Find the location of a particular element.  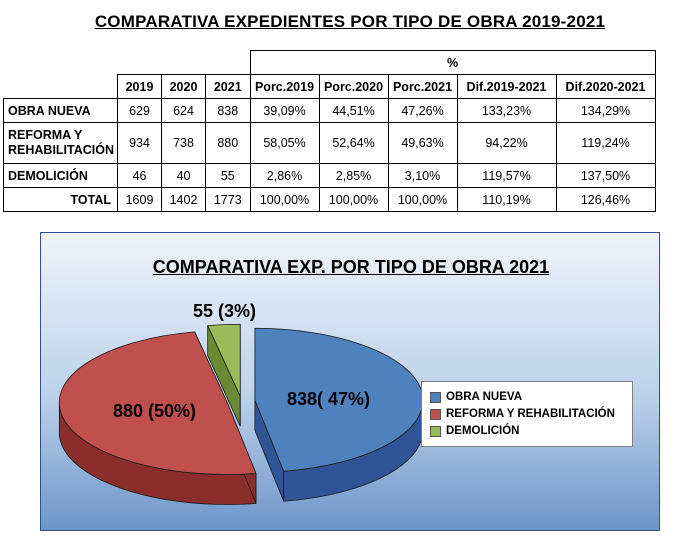

row-label-total: TOTAL is located at coordinates (60, 199).